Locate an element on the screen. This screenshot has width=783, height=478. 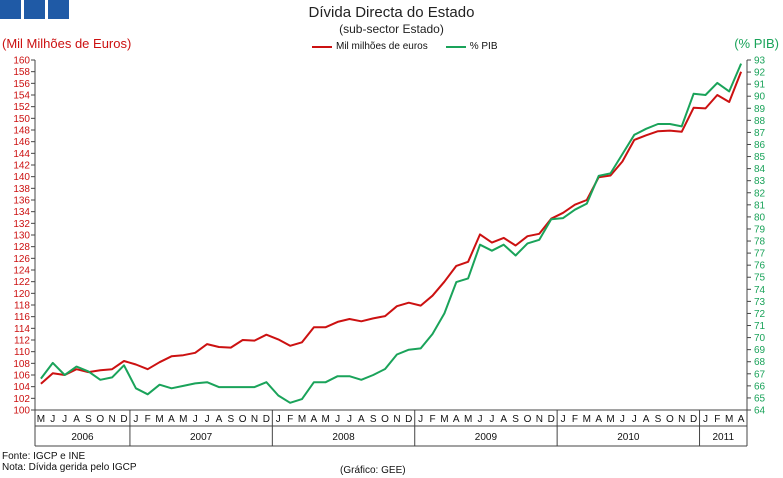
y-right-tick-label: 66 is located at coordinates (760, 386).